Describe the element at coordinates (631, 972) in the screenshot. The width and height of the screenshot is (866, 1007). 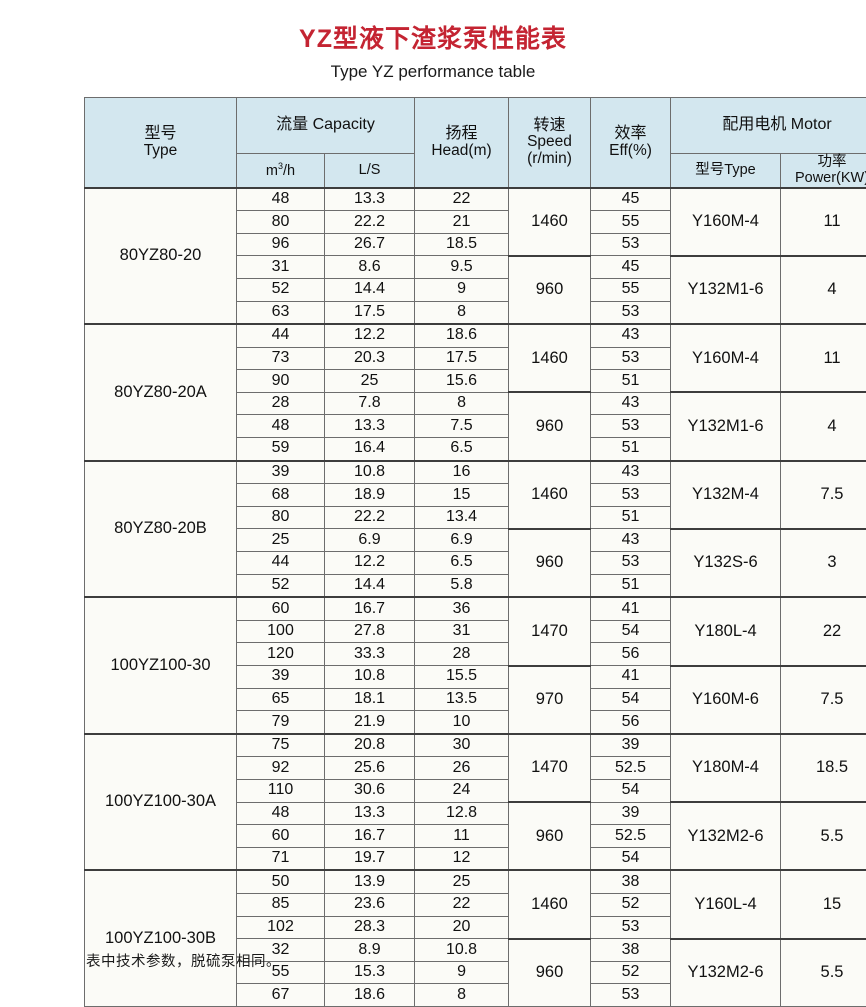
I see `cell-efficiency: 52` at that location.